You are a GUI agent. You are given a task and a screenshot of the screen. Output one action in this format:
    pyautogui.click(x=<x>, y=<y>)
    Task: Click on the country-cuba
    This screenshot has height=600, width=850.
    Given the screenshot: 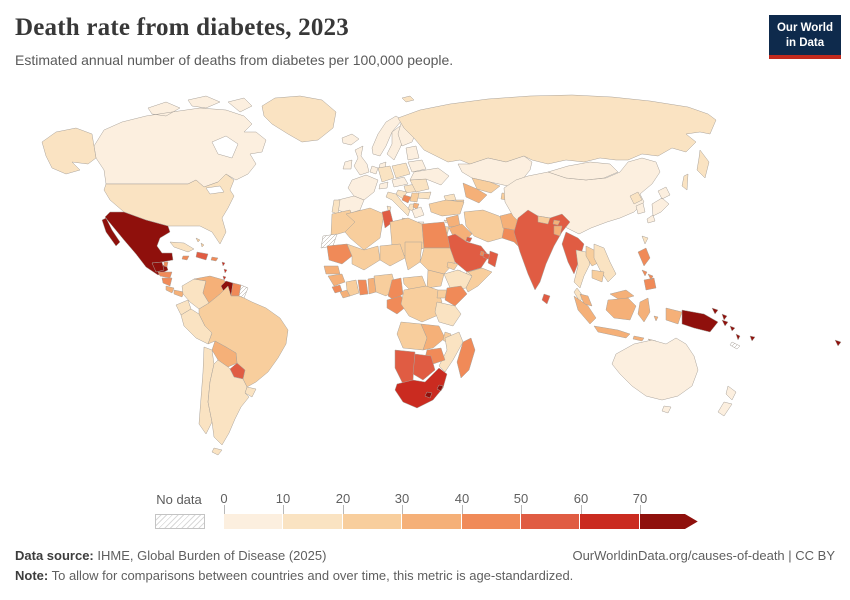 What is the action you would take?
    pyautogui.click(x=182, y=247)
    